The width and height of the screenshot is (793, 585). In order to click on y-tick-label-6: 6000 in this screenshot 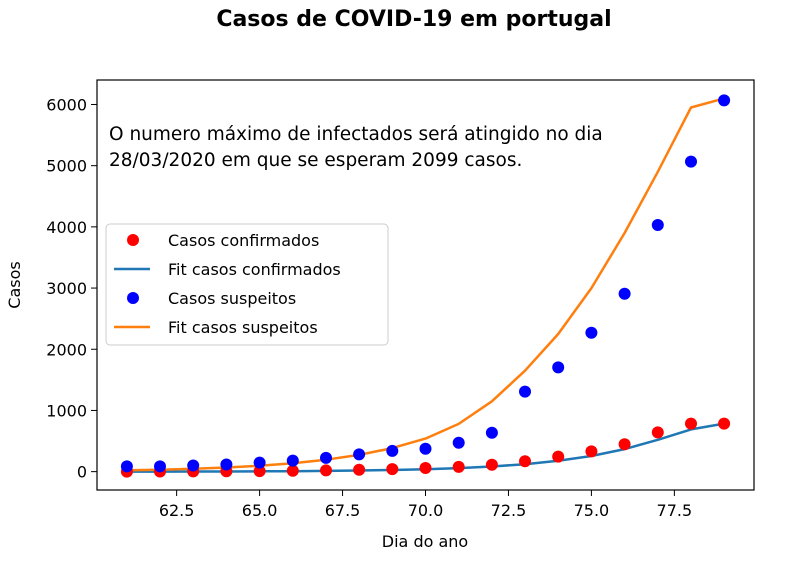, I will do `click(66, 104)`.